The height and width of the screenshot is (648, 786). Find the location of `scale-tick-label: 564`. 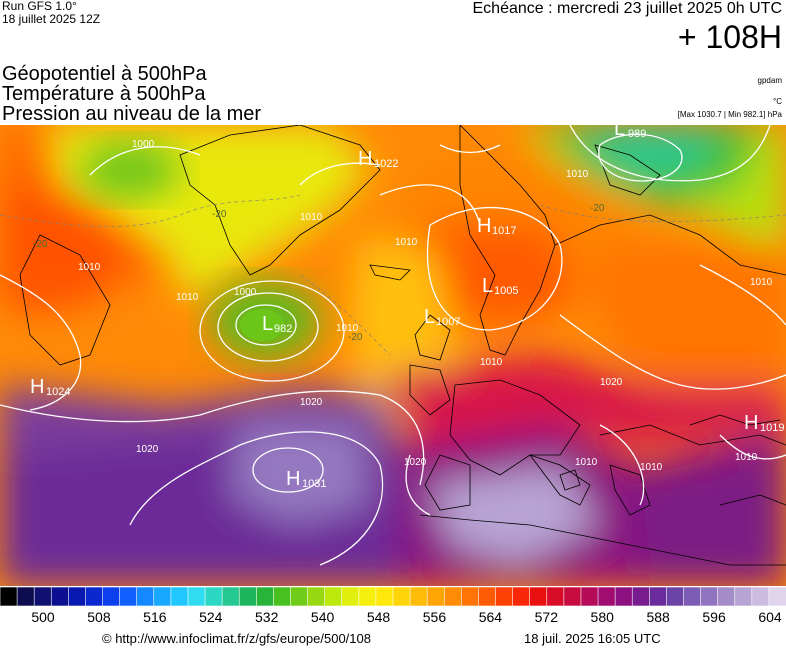

scale-tick-label: 564 is located at coordinates (490, 617).